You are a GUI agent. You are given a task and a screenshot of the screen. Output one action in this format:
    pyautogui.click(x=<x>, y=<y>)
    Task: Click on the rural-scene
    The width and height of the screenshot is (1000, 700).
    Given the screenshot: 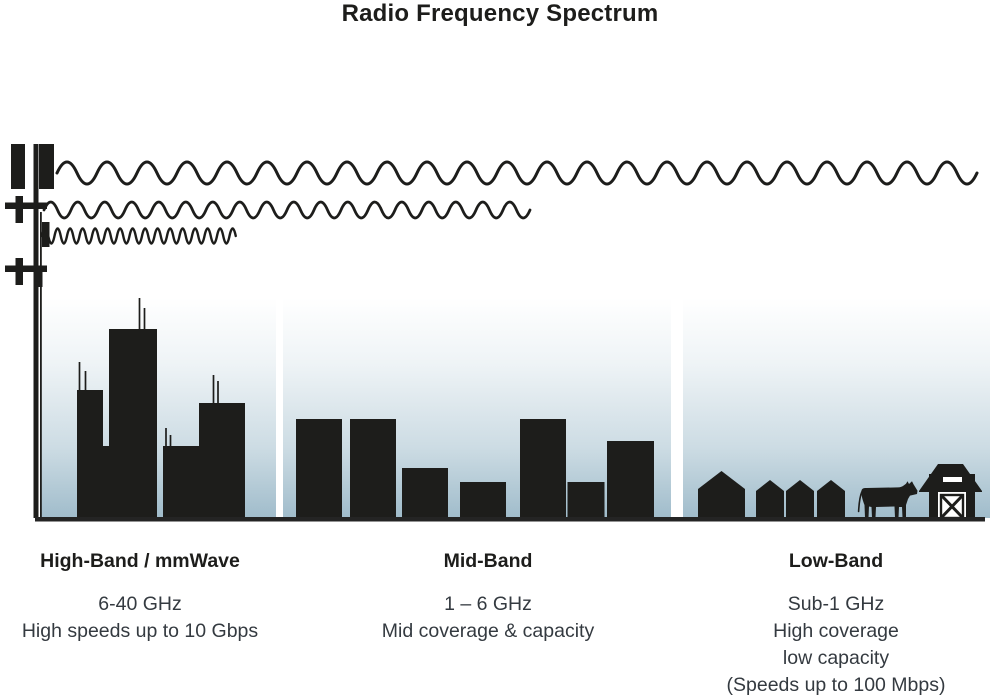 What is the action you would take?
    pyautogui.click(x=840, y=492)
    